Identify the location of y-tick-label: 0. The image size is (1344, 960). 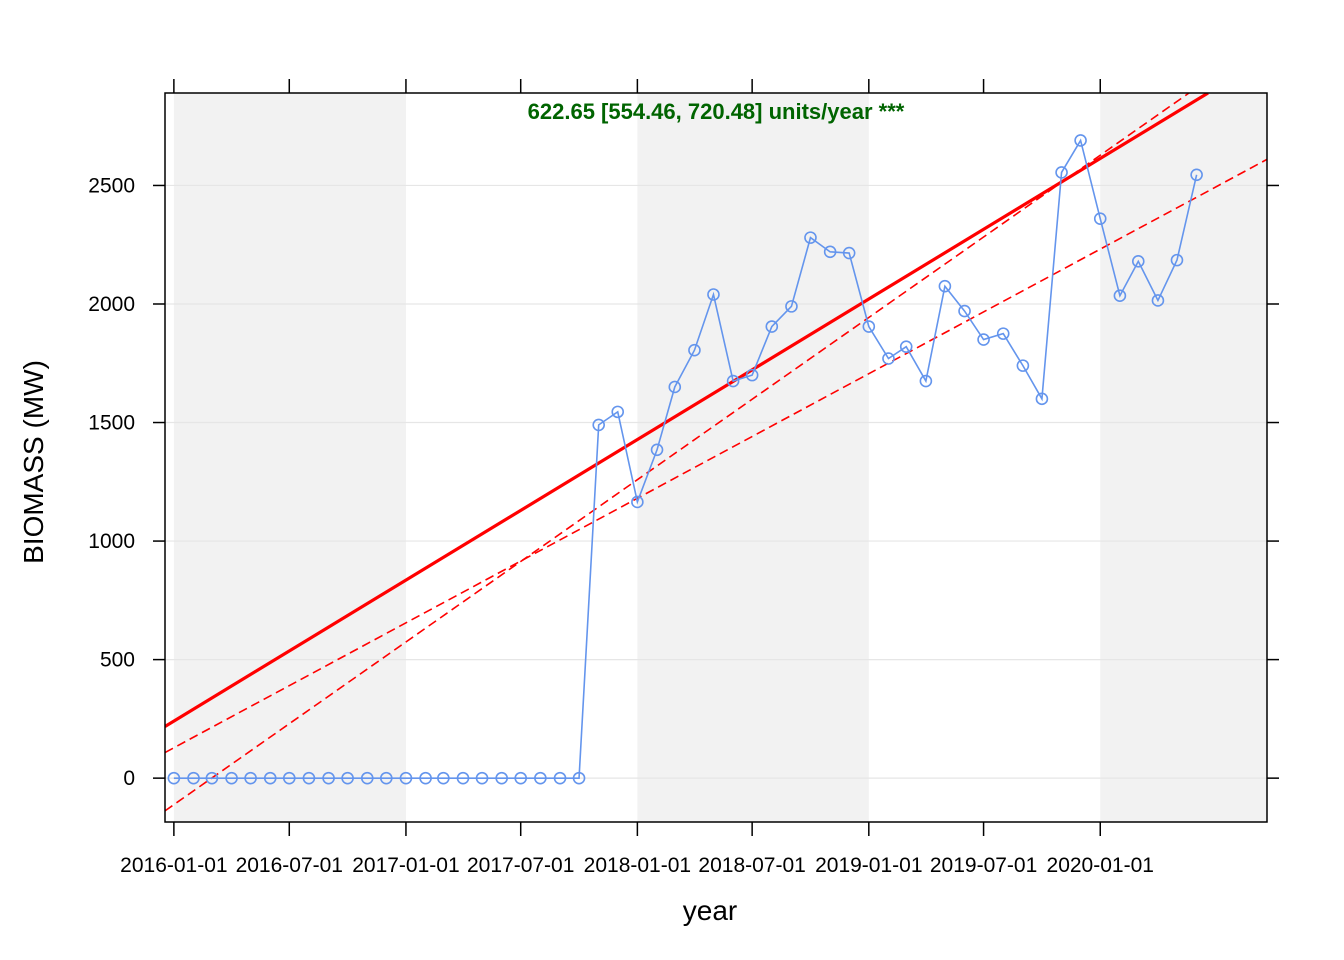
(129, 778).